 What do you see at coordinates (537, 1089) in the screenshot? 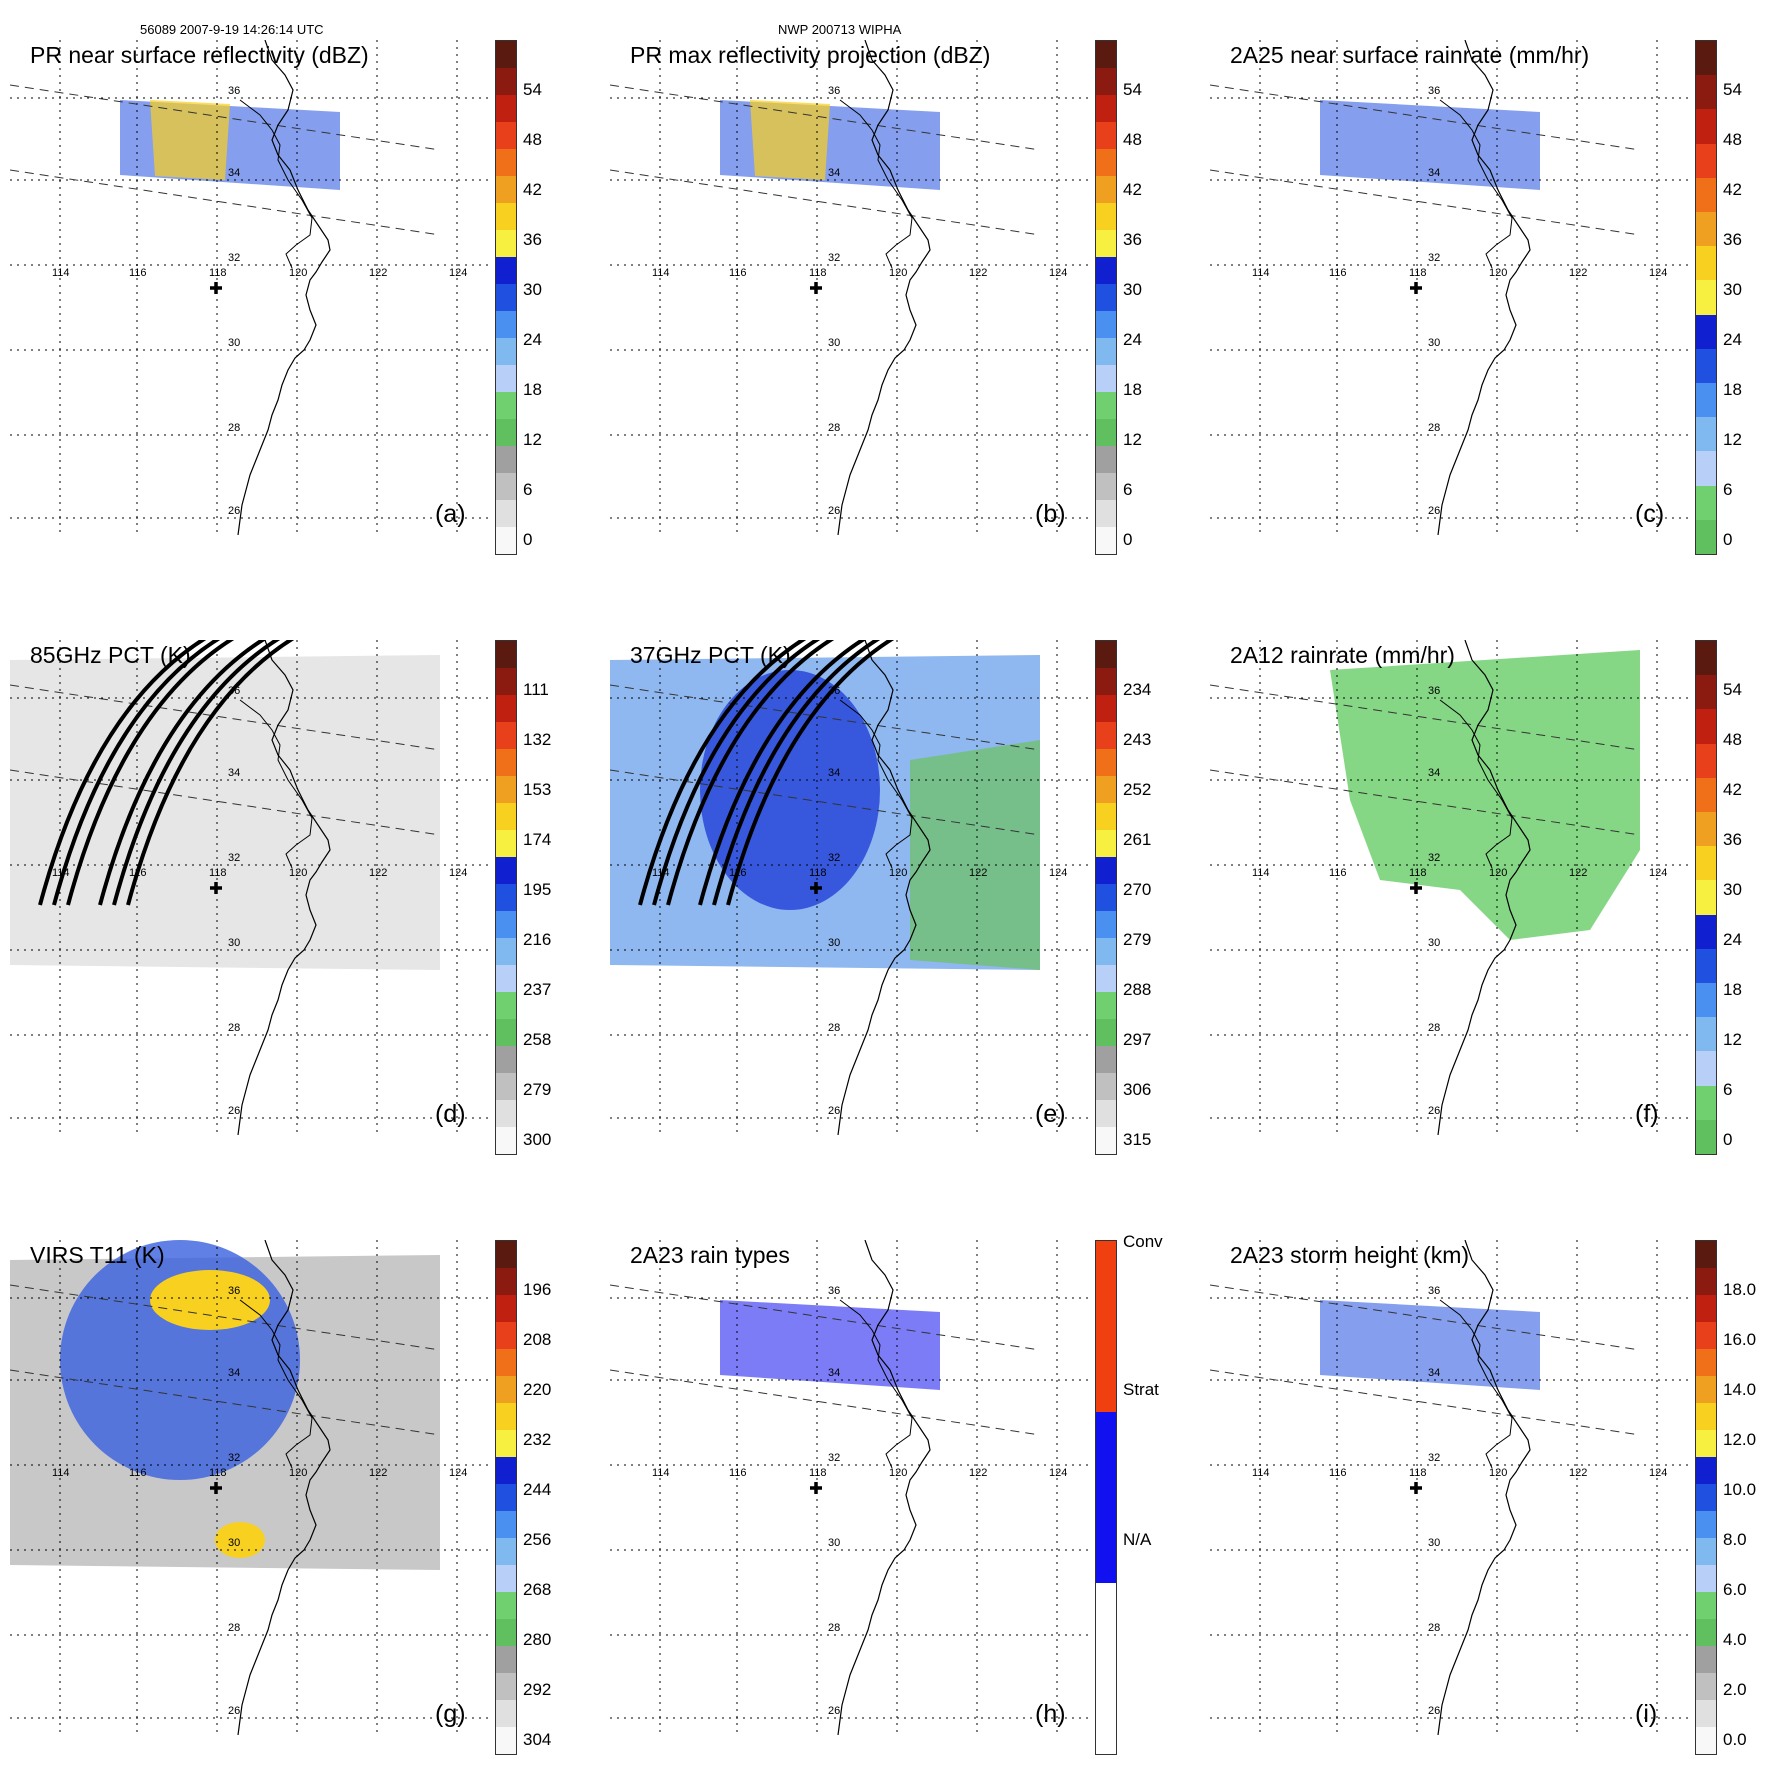
I see `colorbar-tick-label: 279` at bounding box center [537, 1089].